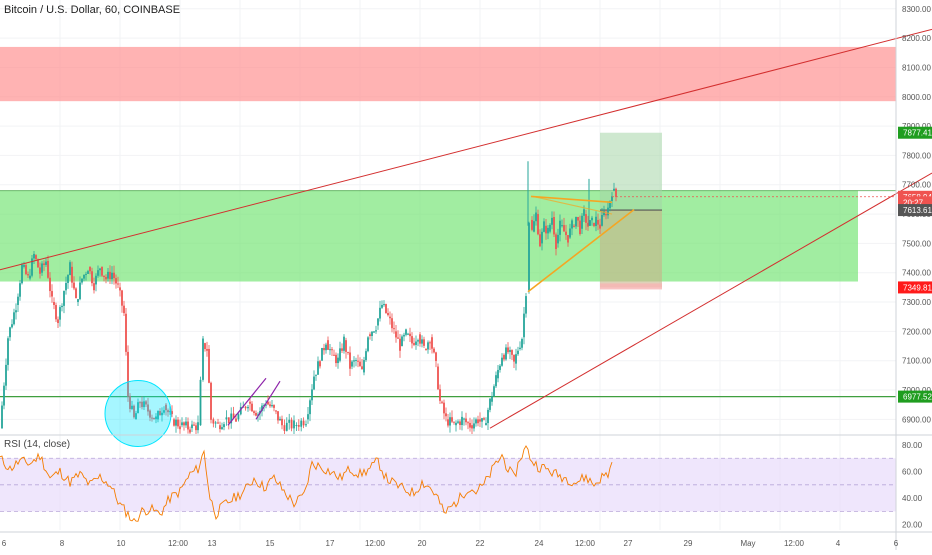 This screenshot has height=555, width=932. What do you see at coordinates (917, 397) in the screenshot?
I see `price-label-text: 6977.52` at bounding box center [917, 397].